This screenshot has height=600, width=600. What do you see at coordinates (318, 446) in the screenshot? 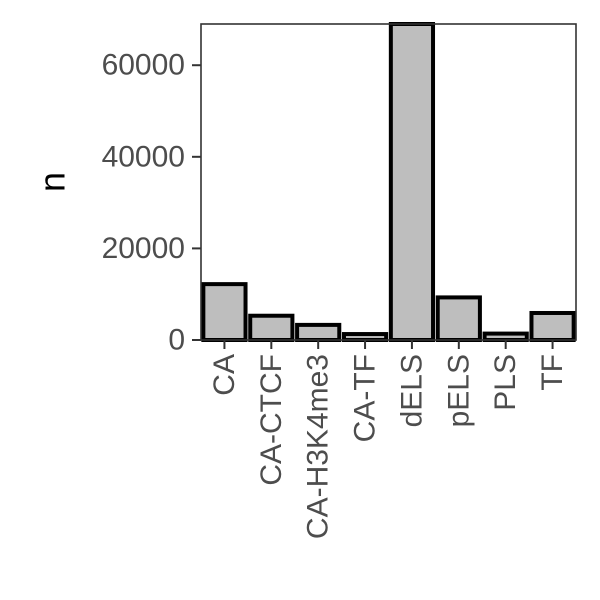
I see `x-tick-label: CA-H3K4me3` at bounding box center [318, 446].